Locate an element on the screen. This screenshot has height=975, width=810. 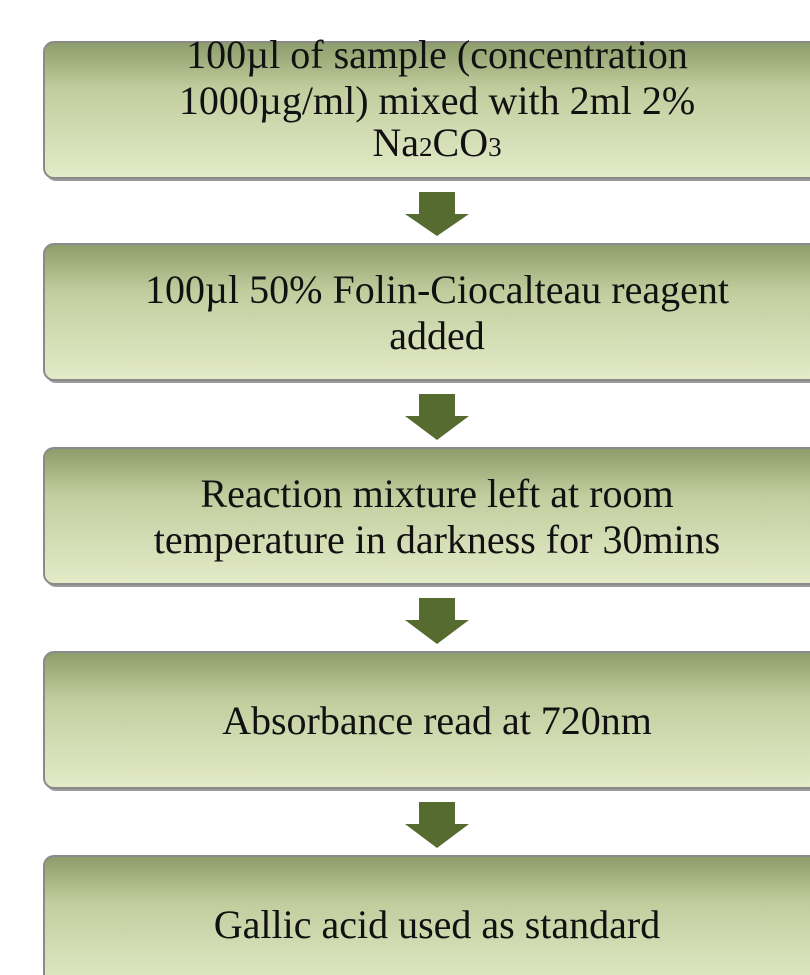
step-text: 100µl of sample (concentration is located at coordinates (437, 54).